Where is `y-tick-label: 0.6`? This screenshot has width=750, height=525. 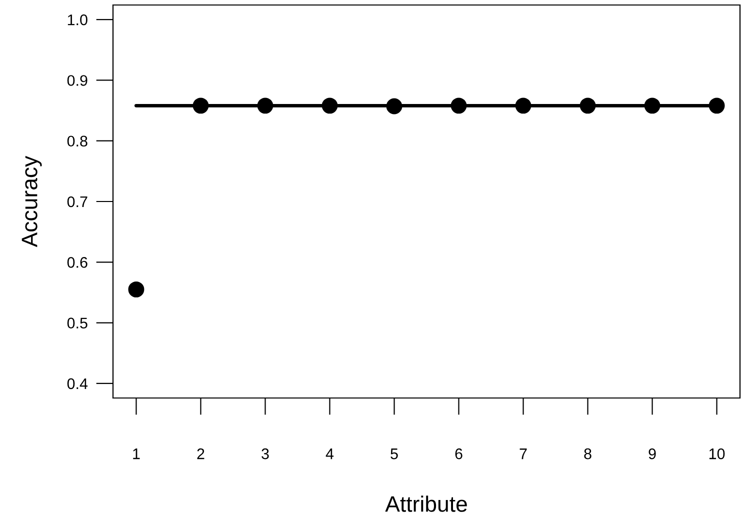
y-tick-label: 0.6 is located at coordinates (77, 262).